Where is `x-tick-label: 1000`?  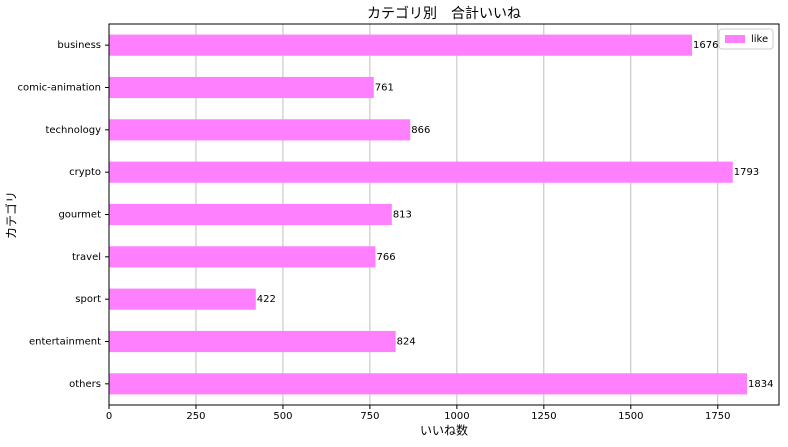
x-tick-label: 1000 is located at coordinates (456, 416).